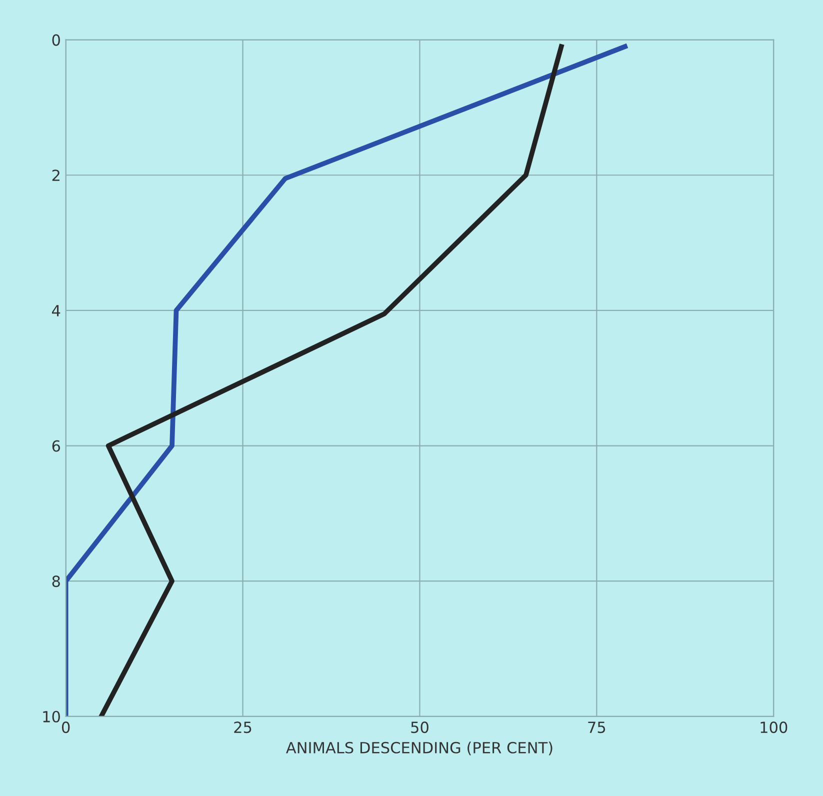 This screenshot has height=796, width=823. Describe the element at coordinates (56, 175) in the screenshot. I see `y-tick-label: 2` at that location.